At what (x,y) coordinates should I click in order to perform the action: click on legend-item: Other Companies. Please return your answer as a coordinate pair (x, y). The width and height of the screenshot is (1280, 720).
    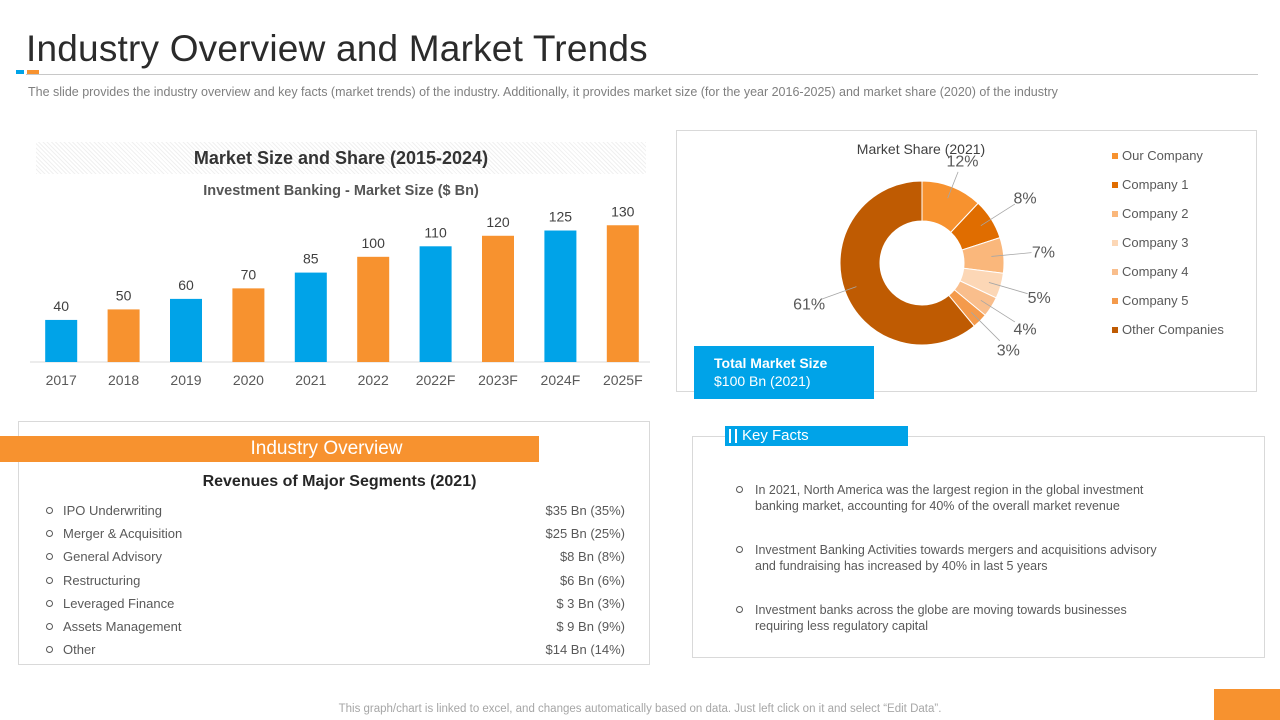
    Looking at the image, I should click on (1168, 336).